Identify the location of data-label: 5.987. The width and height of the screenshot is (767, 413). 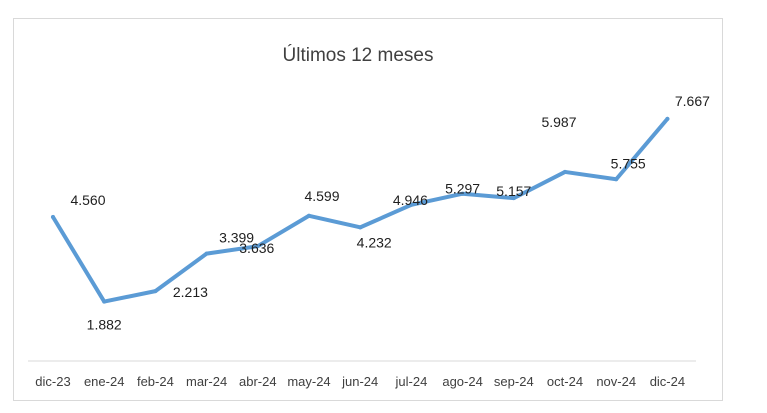
(558, 122).